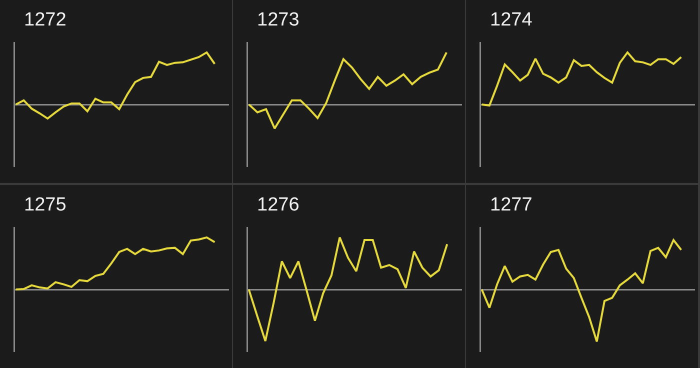 Image resolution: width=700 pixels, height=368 pixels. I want to click on chart-title: 1273, so click(278, 20).